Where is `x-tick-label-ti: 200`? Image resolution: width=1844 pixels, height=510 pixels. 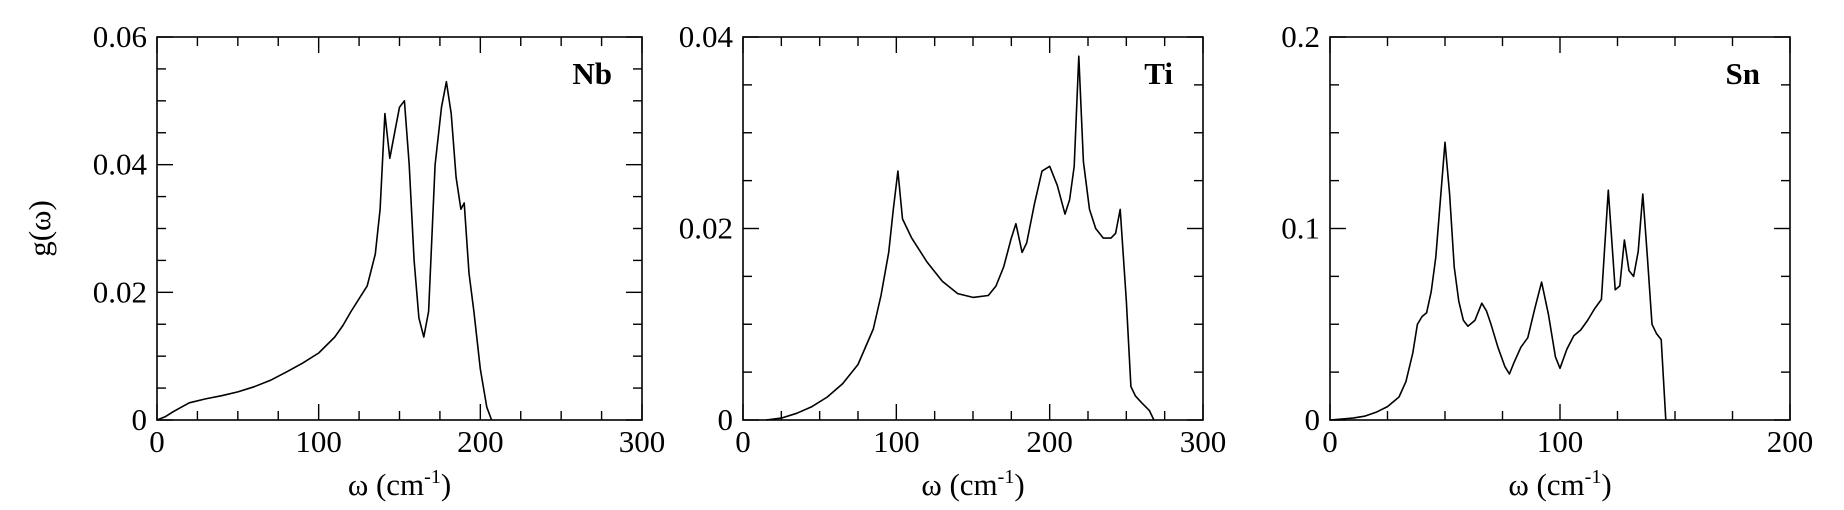 x-tick-label-ti: 200 is located at coordinates (1049, 441).